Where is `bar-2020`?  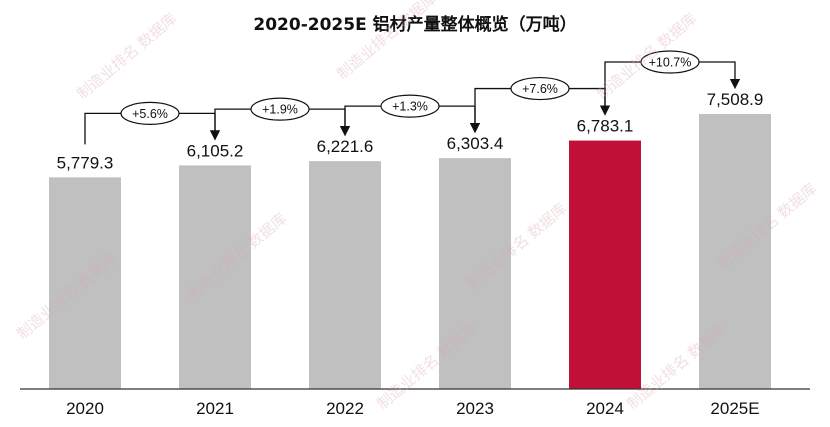
bar-2020 is located at coordinates (85, 283).